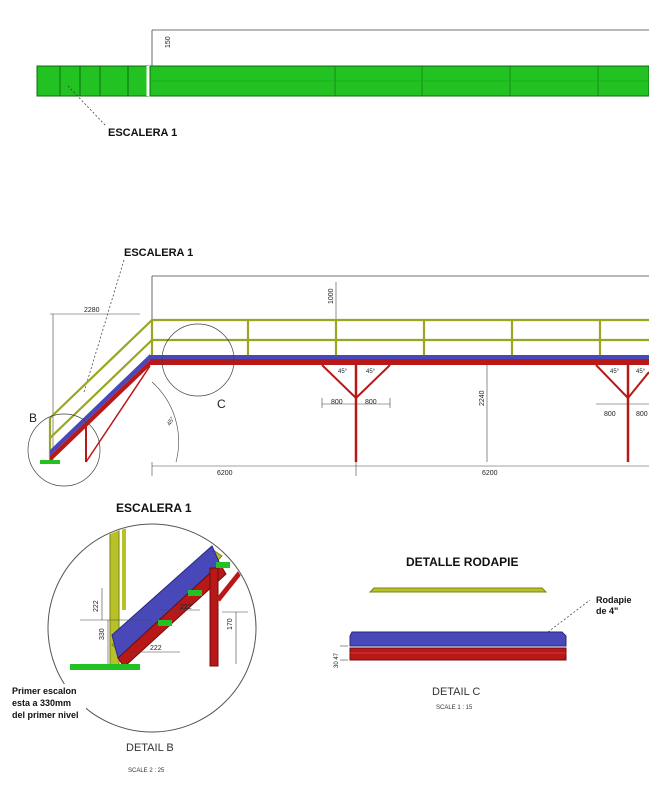 This screenshot has height=800, width=649. I want to click on detail-b-callout, so click(64, 450).